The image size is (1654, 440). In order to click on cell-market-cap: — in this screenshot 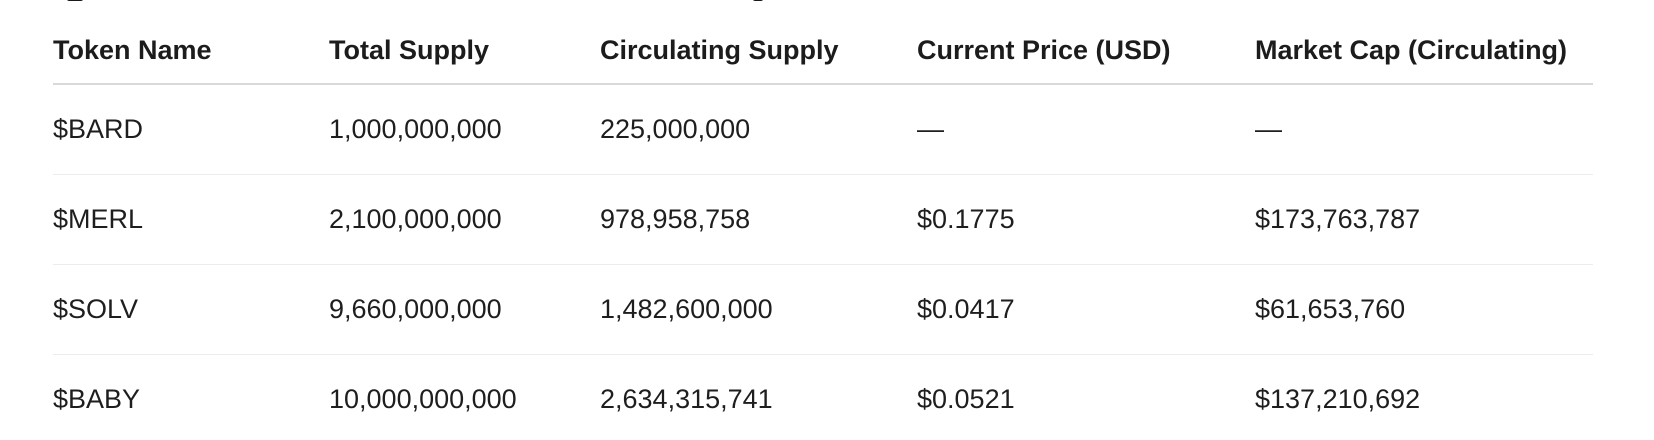, I will do `click(1424, 129)`.